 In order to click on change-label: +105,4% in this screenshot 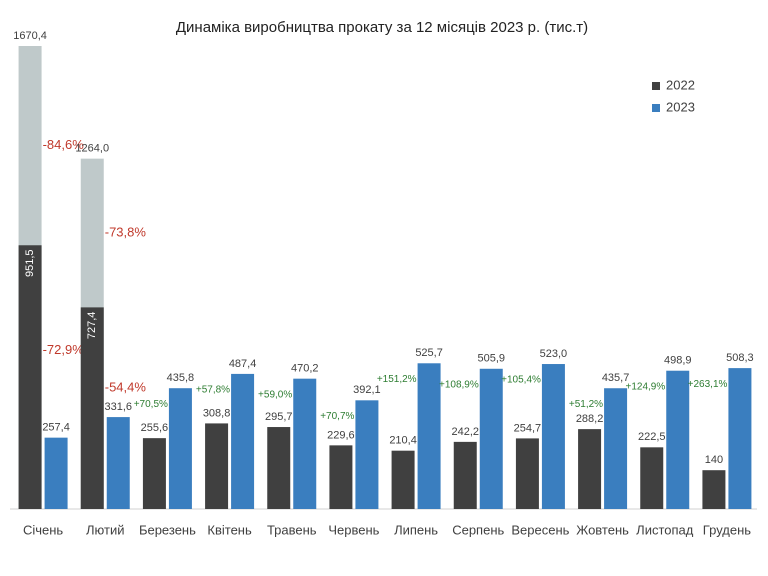, I will do `click(521, 380)`.